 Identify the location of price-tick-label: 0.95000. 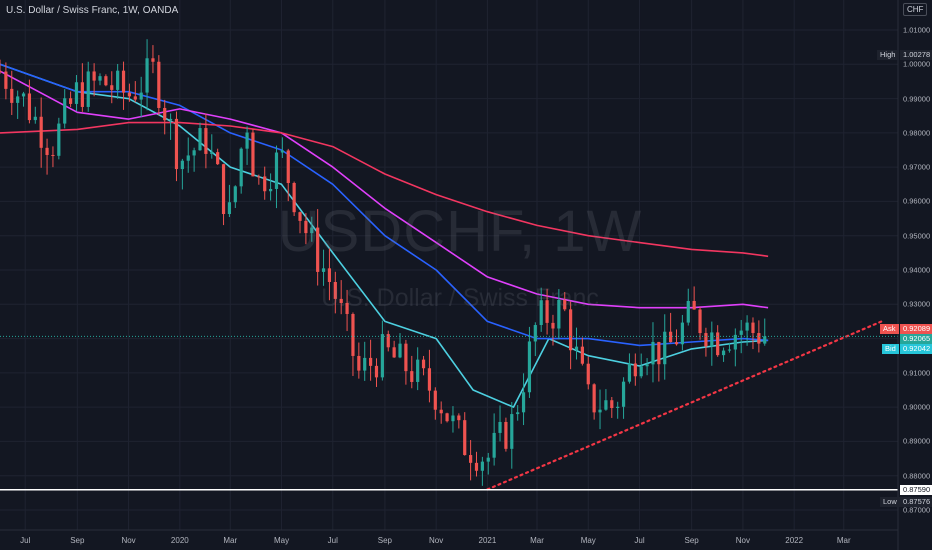
(917, 236).